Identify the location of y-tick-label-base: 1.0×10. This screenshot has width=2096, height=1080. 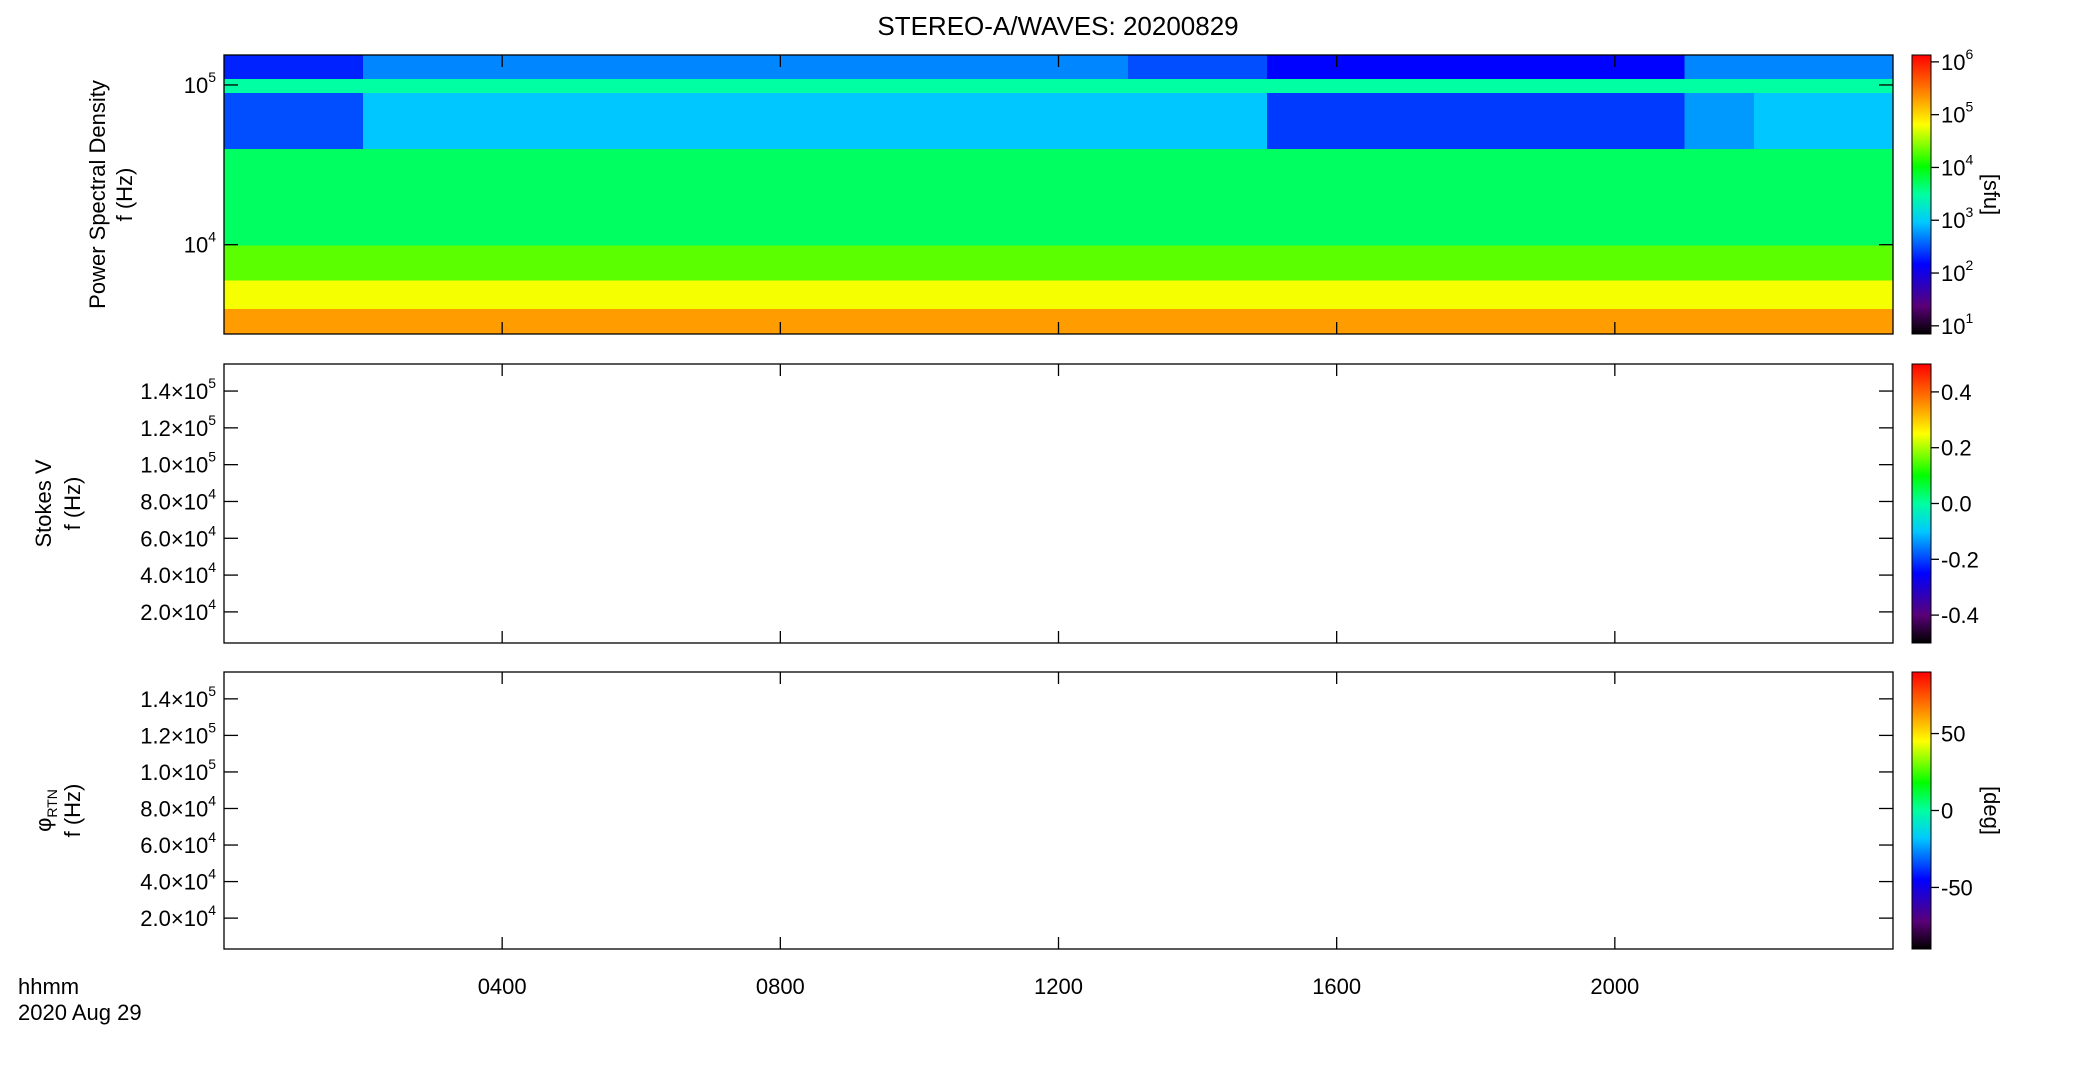
(174, 464).